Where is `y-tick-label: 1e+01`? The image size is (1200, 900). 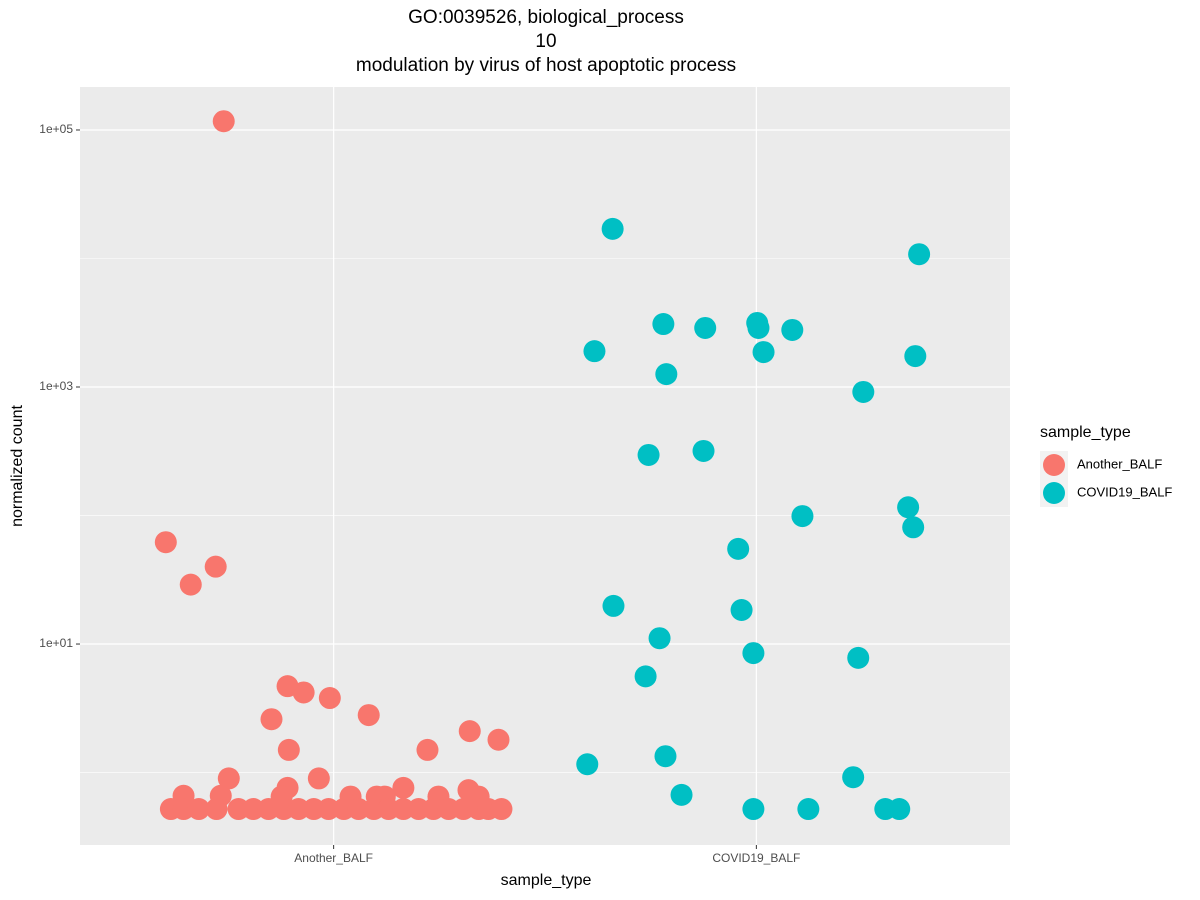
y-tick-label: 1e+01 is located at coordinates (56, 643).